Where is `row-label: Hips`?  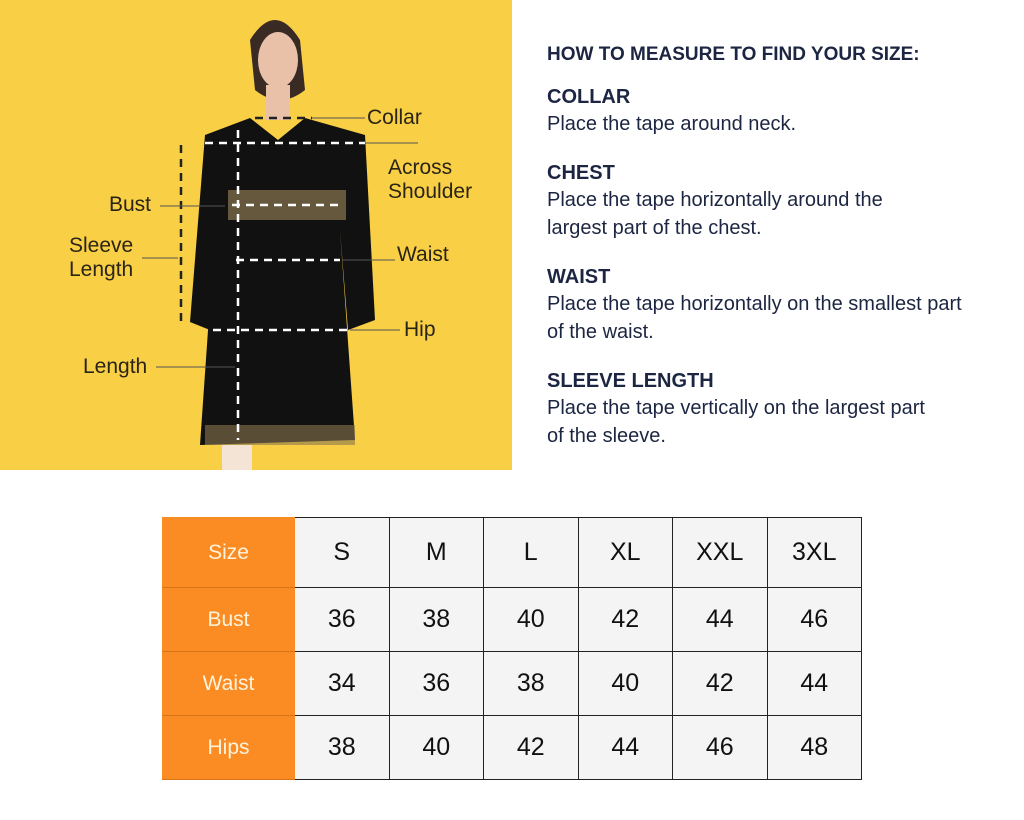 row-label: Hips is located at coordinates (228, 747).